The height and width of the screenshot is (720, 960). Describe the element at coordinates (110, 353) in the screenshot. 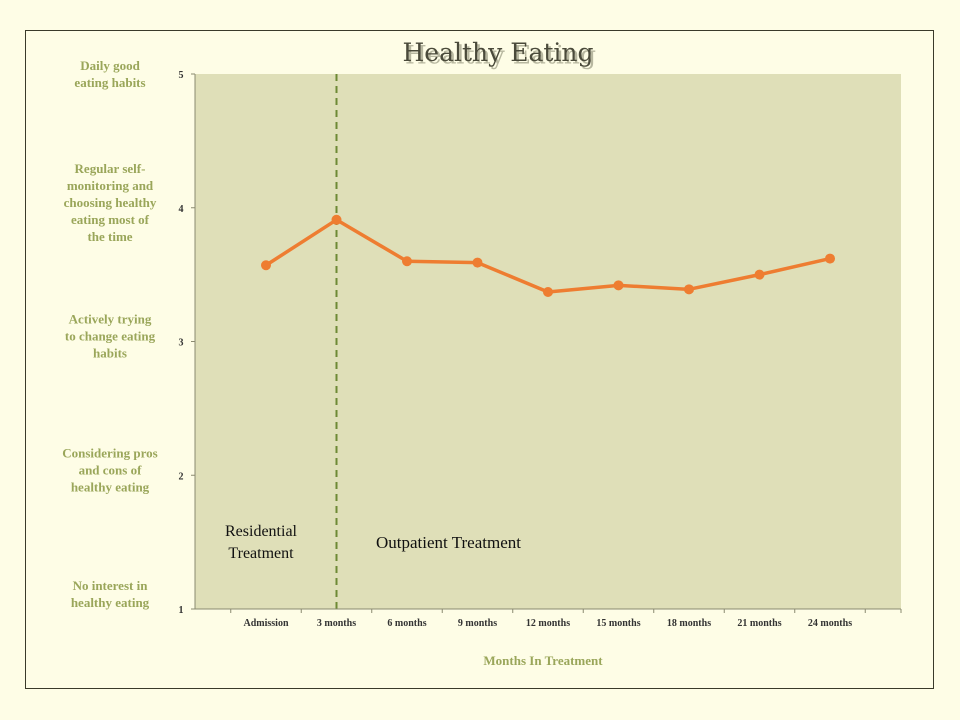

I see `y-level-label-line: habits` at that location.